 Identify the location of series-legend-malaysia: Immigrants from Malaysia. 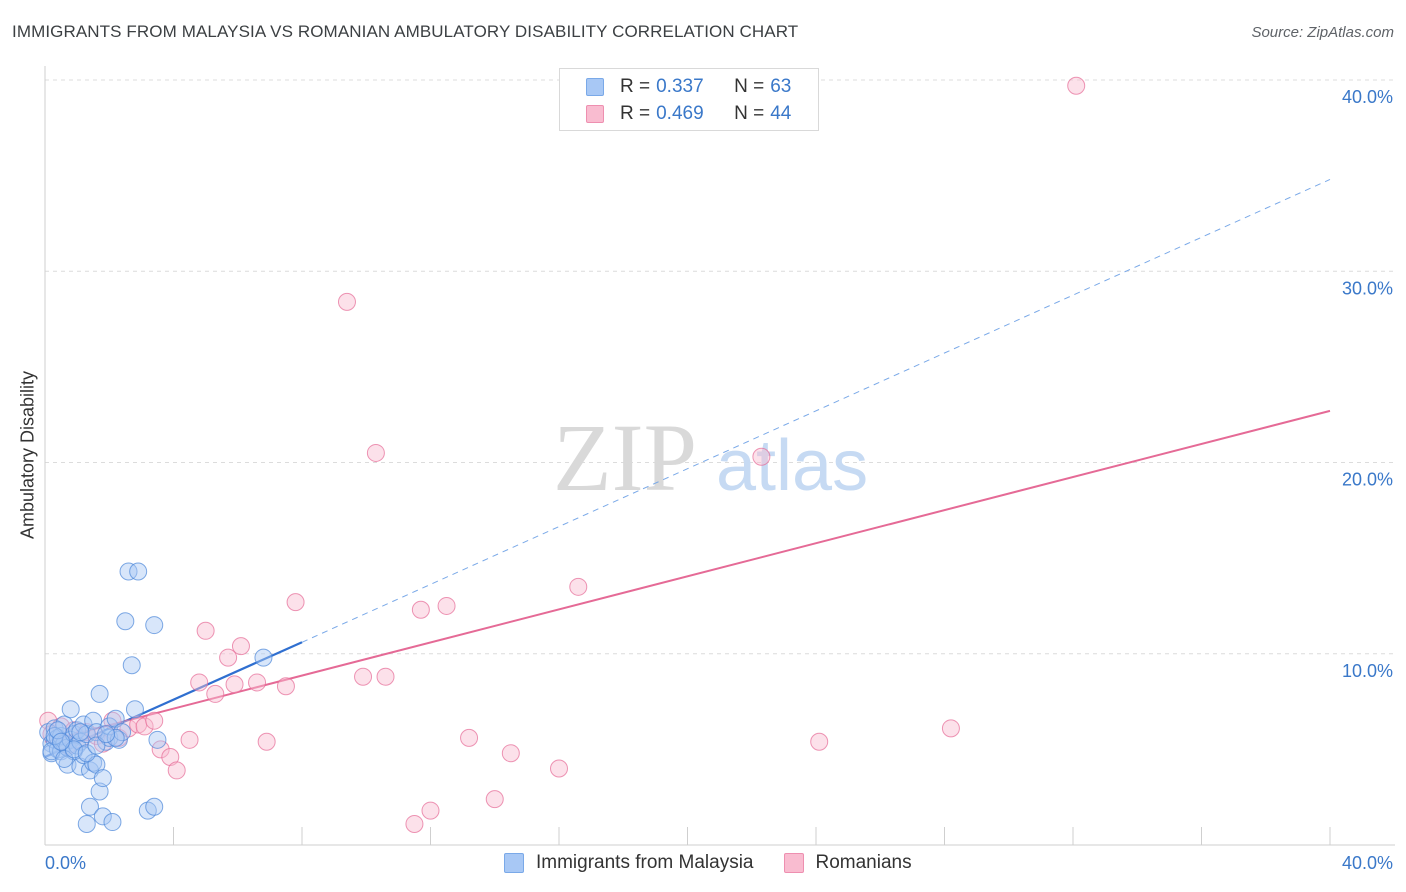
(629, 863).